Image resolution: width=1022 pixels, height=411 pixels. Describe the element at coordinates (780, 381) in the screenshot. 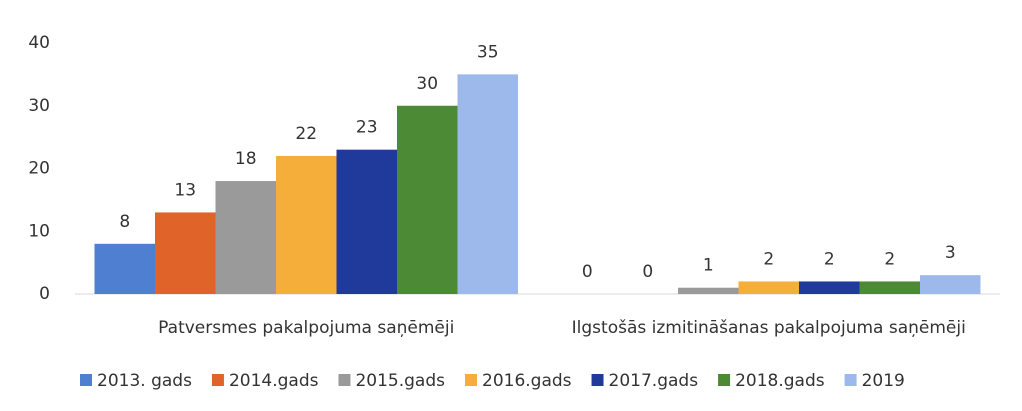

I see `legend-label: 2018.gads` at that location.